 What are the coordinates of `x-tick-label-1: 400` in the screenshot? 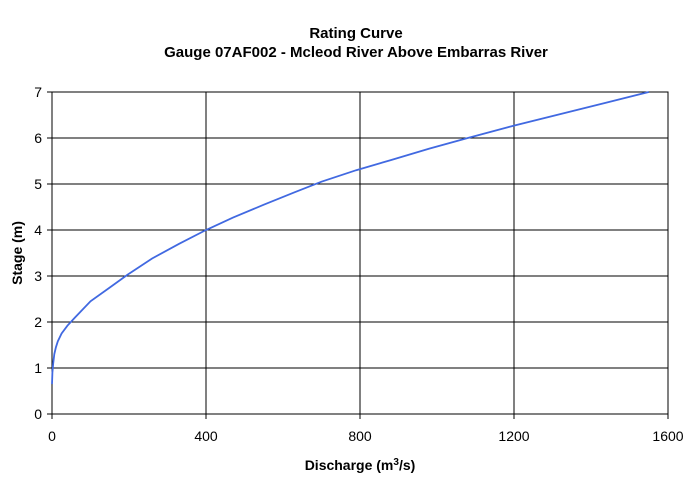 It's located at (206, 436).